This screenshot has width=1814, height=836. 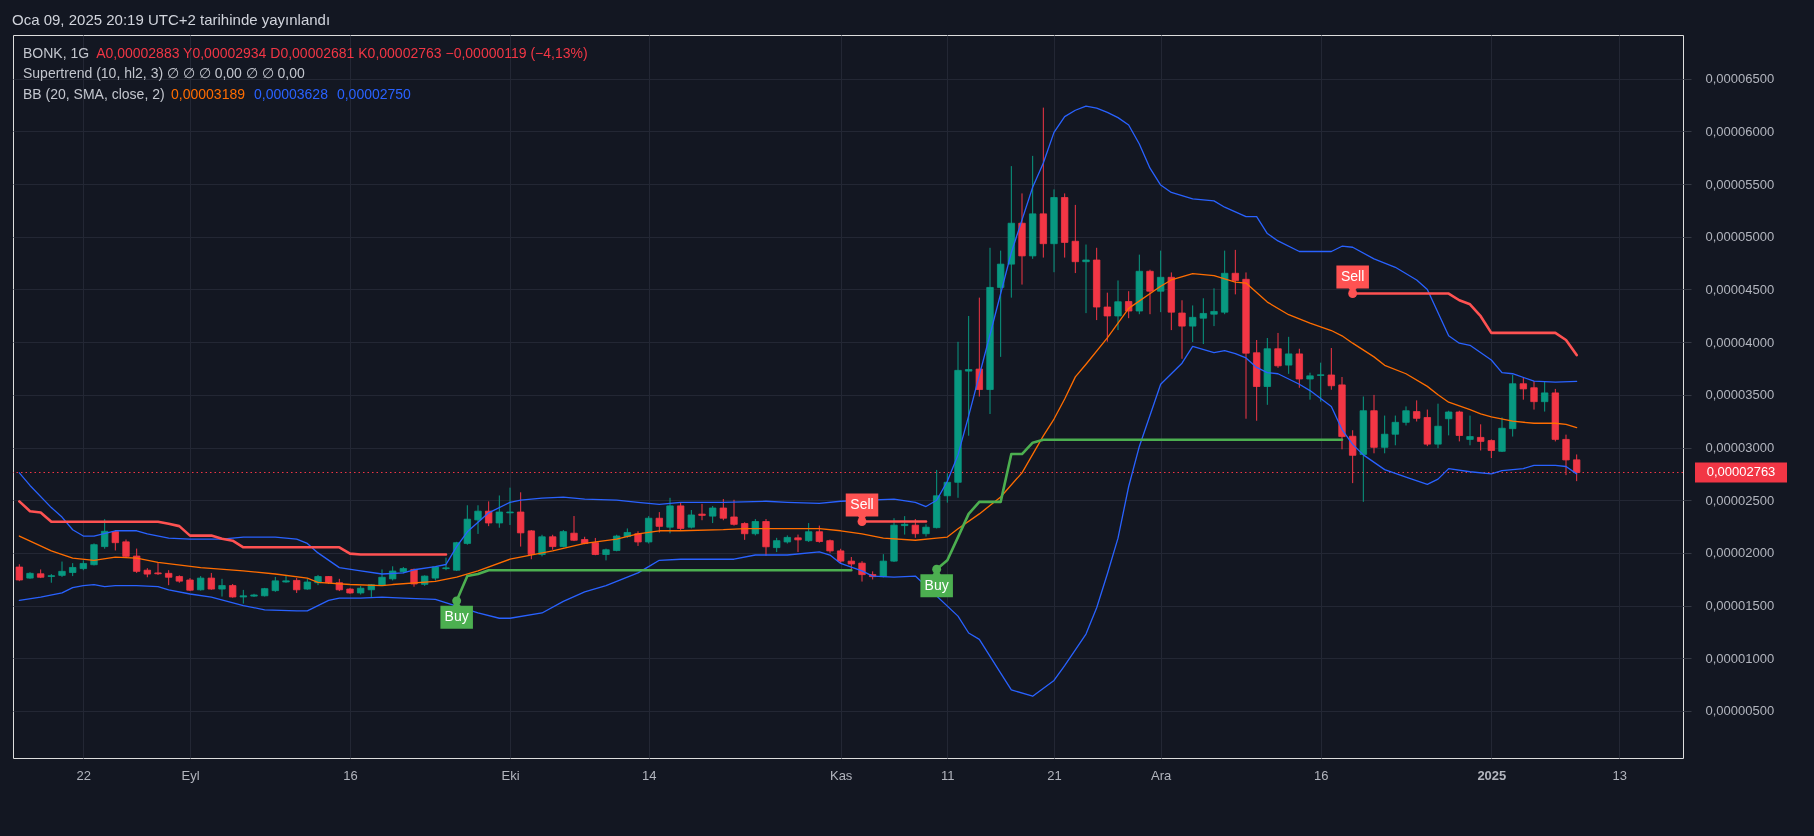 What do you see at coordinates (1054, 775) in the screenshot?
I see `x-tick-label: 21` at bounding box center [1054, 775].